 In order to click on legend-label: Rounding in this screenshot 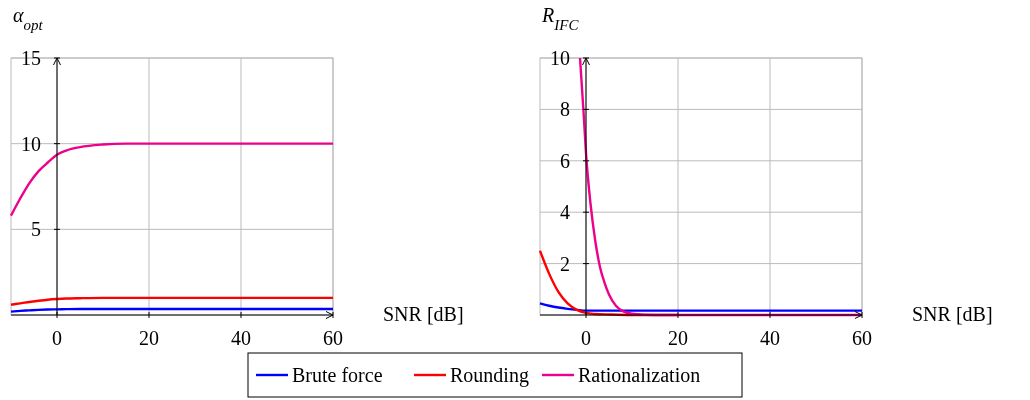, I will do `click(489, 375)`.